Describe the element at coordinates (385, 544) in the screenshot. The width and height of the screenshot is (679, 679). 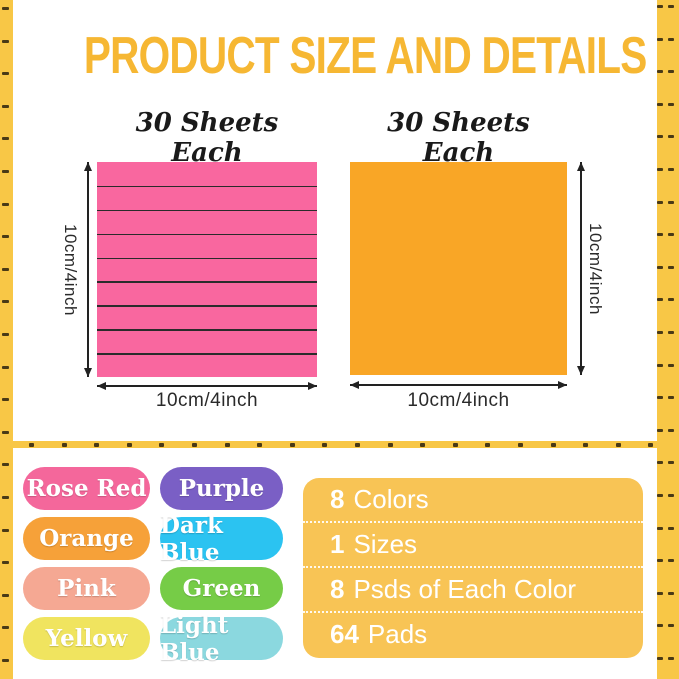
I see `detail-label: Sizes` at that location.